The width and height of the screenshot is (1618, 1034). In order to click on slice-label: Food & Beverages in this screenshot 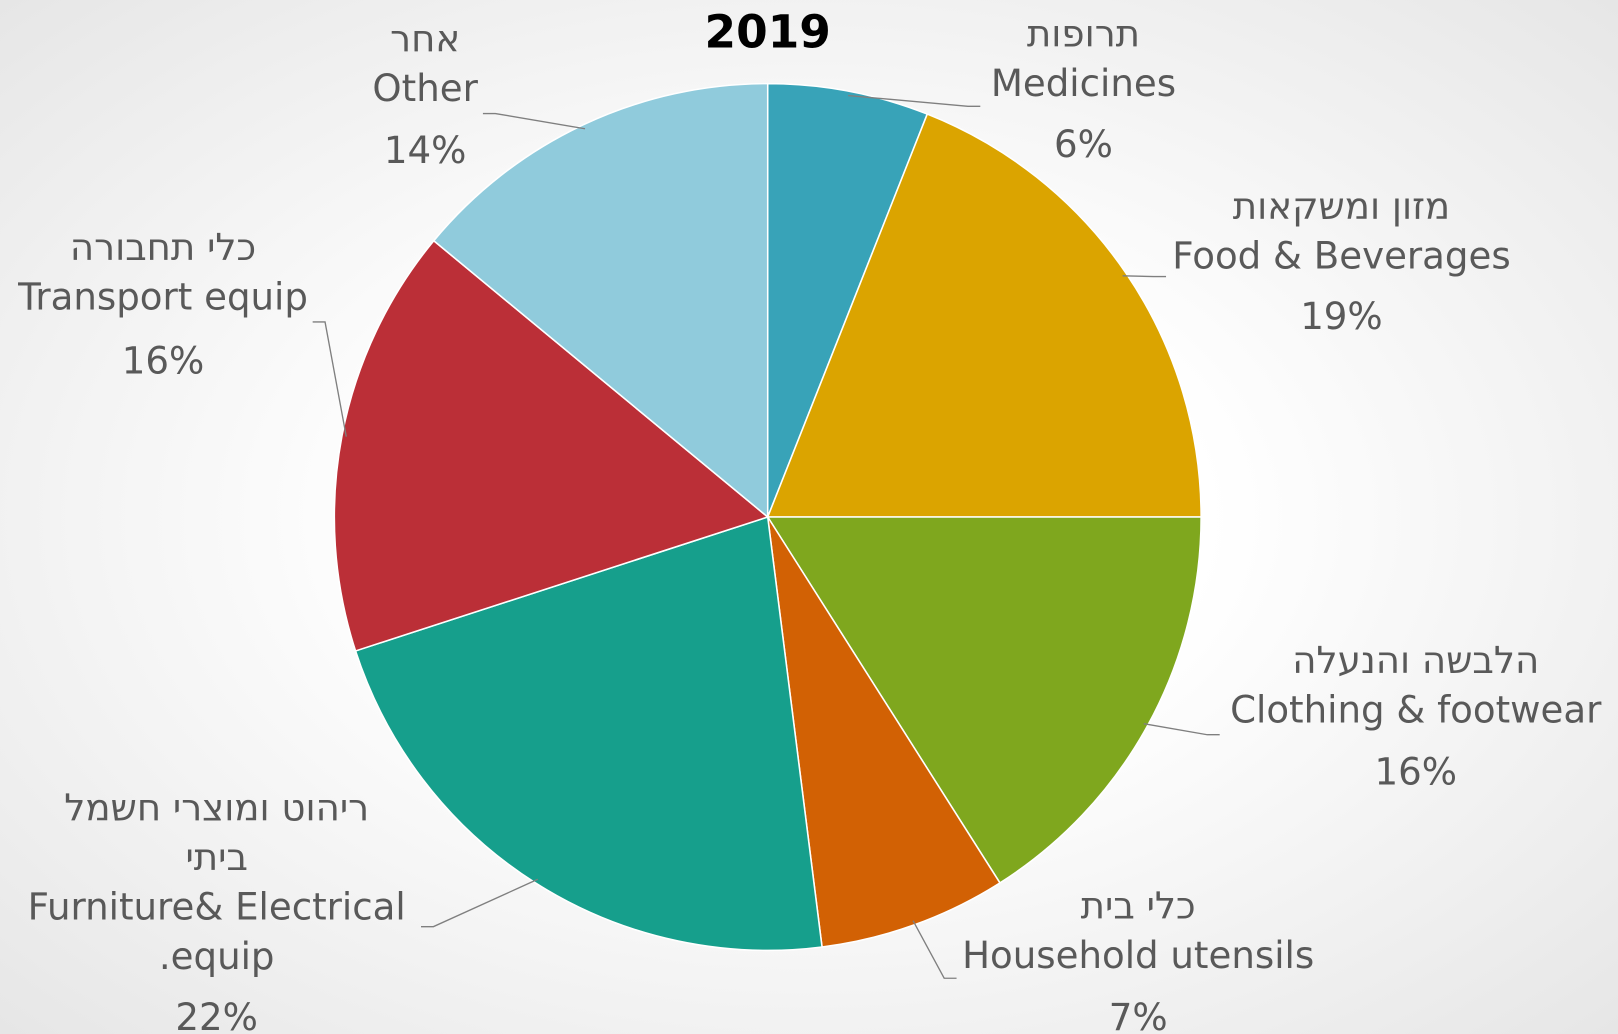, I will do `click(1341, 255)`.